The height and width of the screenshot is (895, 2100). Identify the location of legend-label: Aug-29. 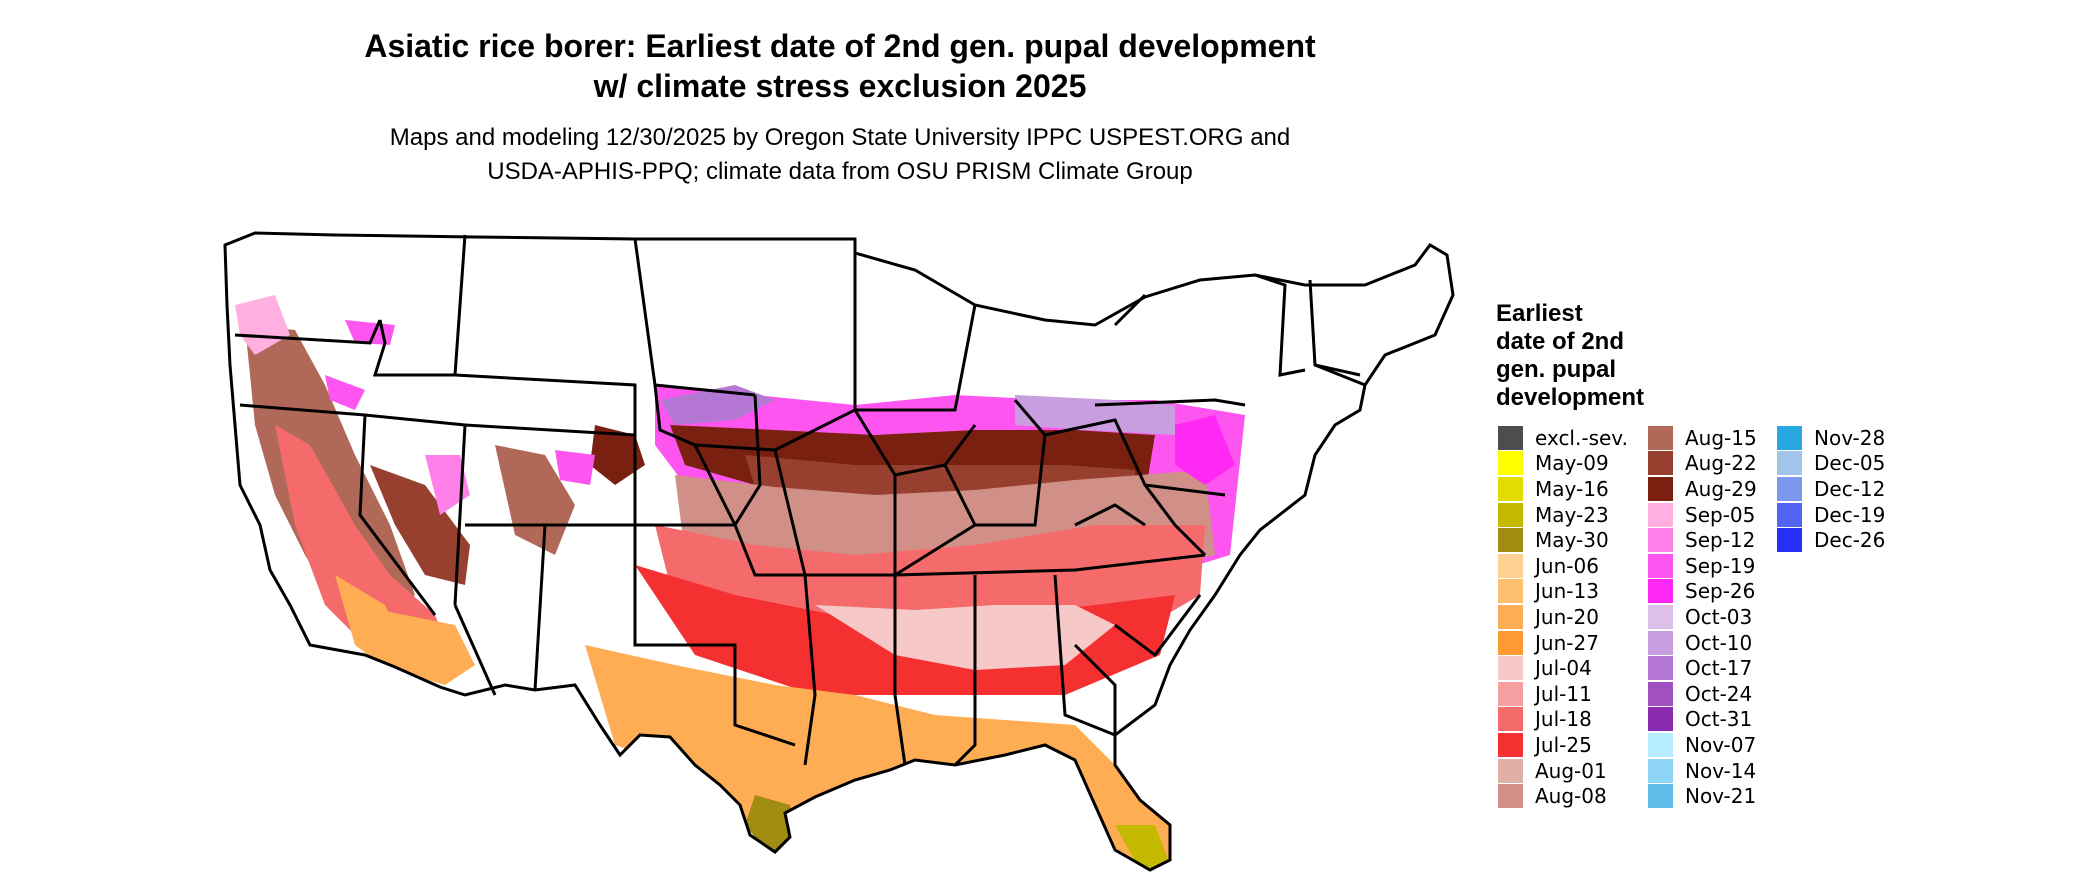
(1721, 488).